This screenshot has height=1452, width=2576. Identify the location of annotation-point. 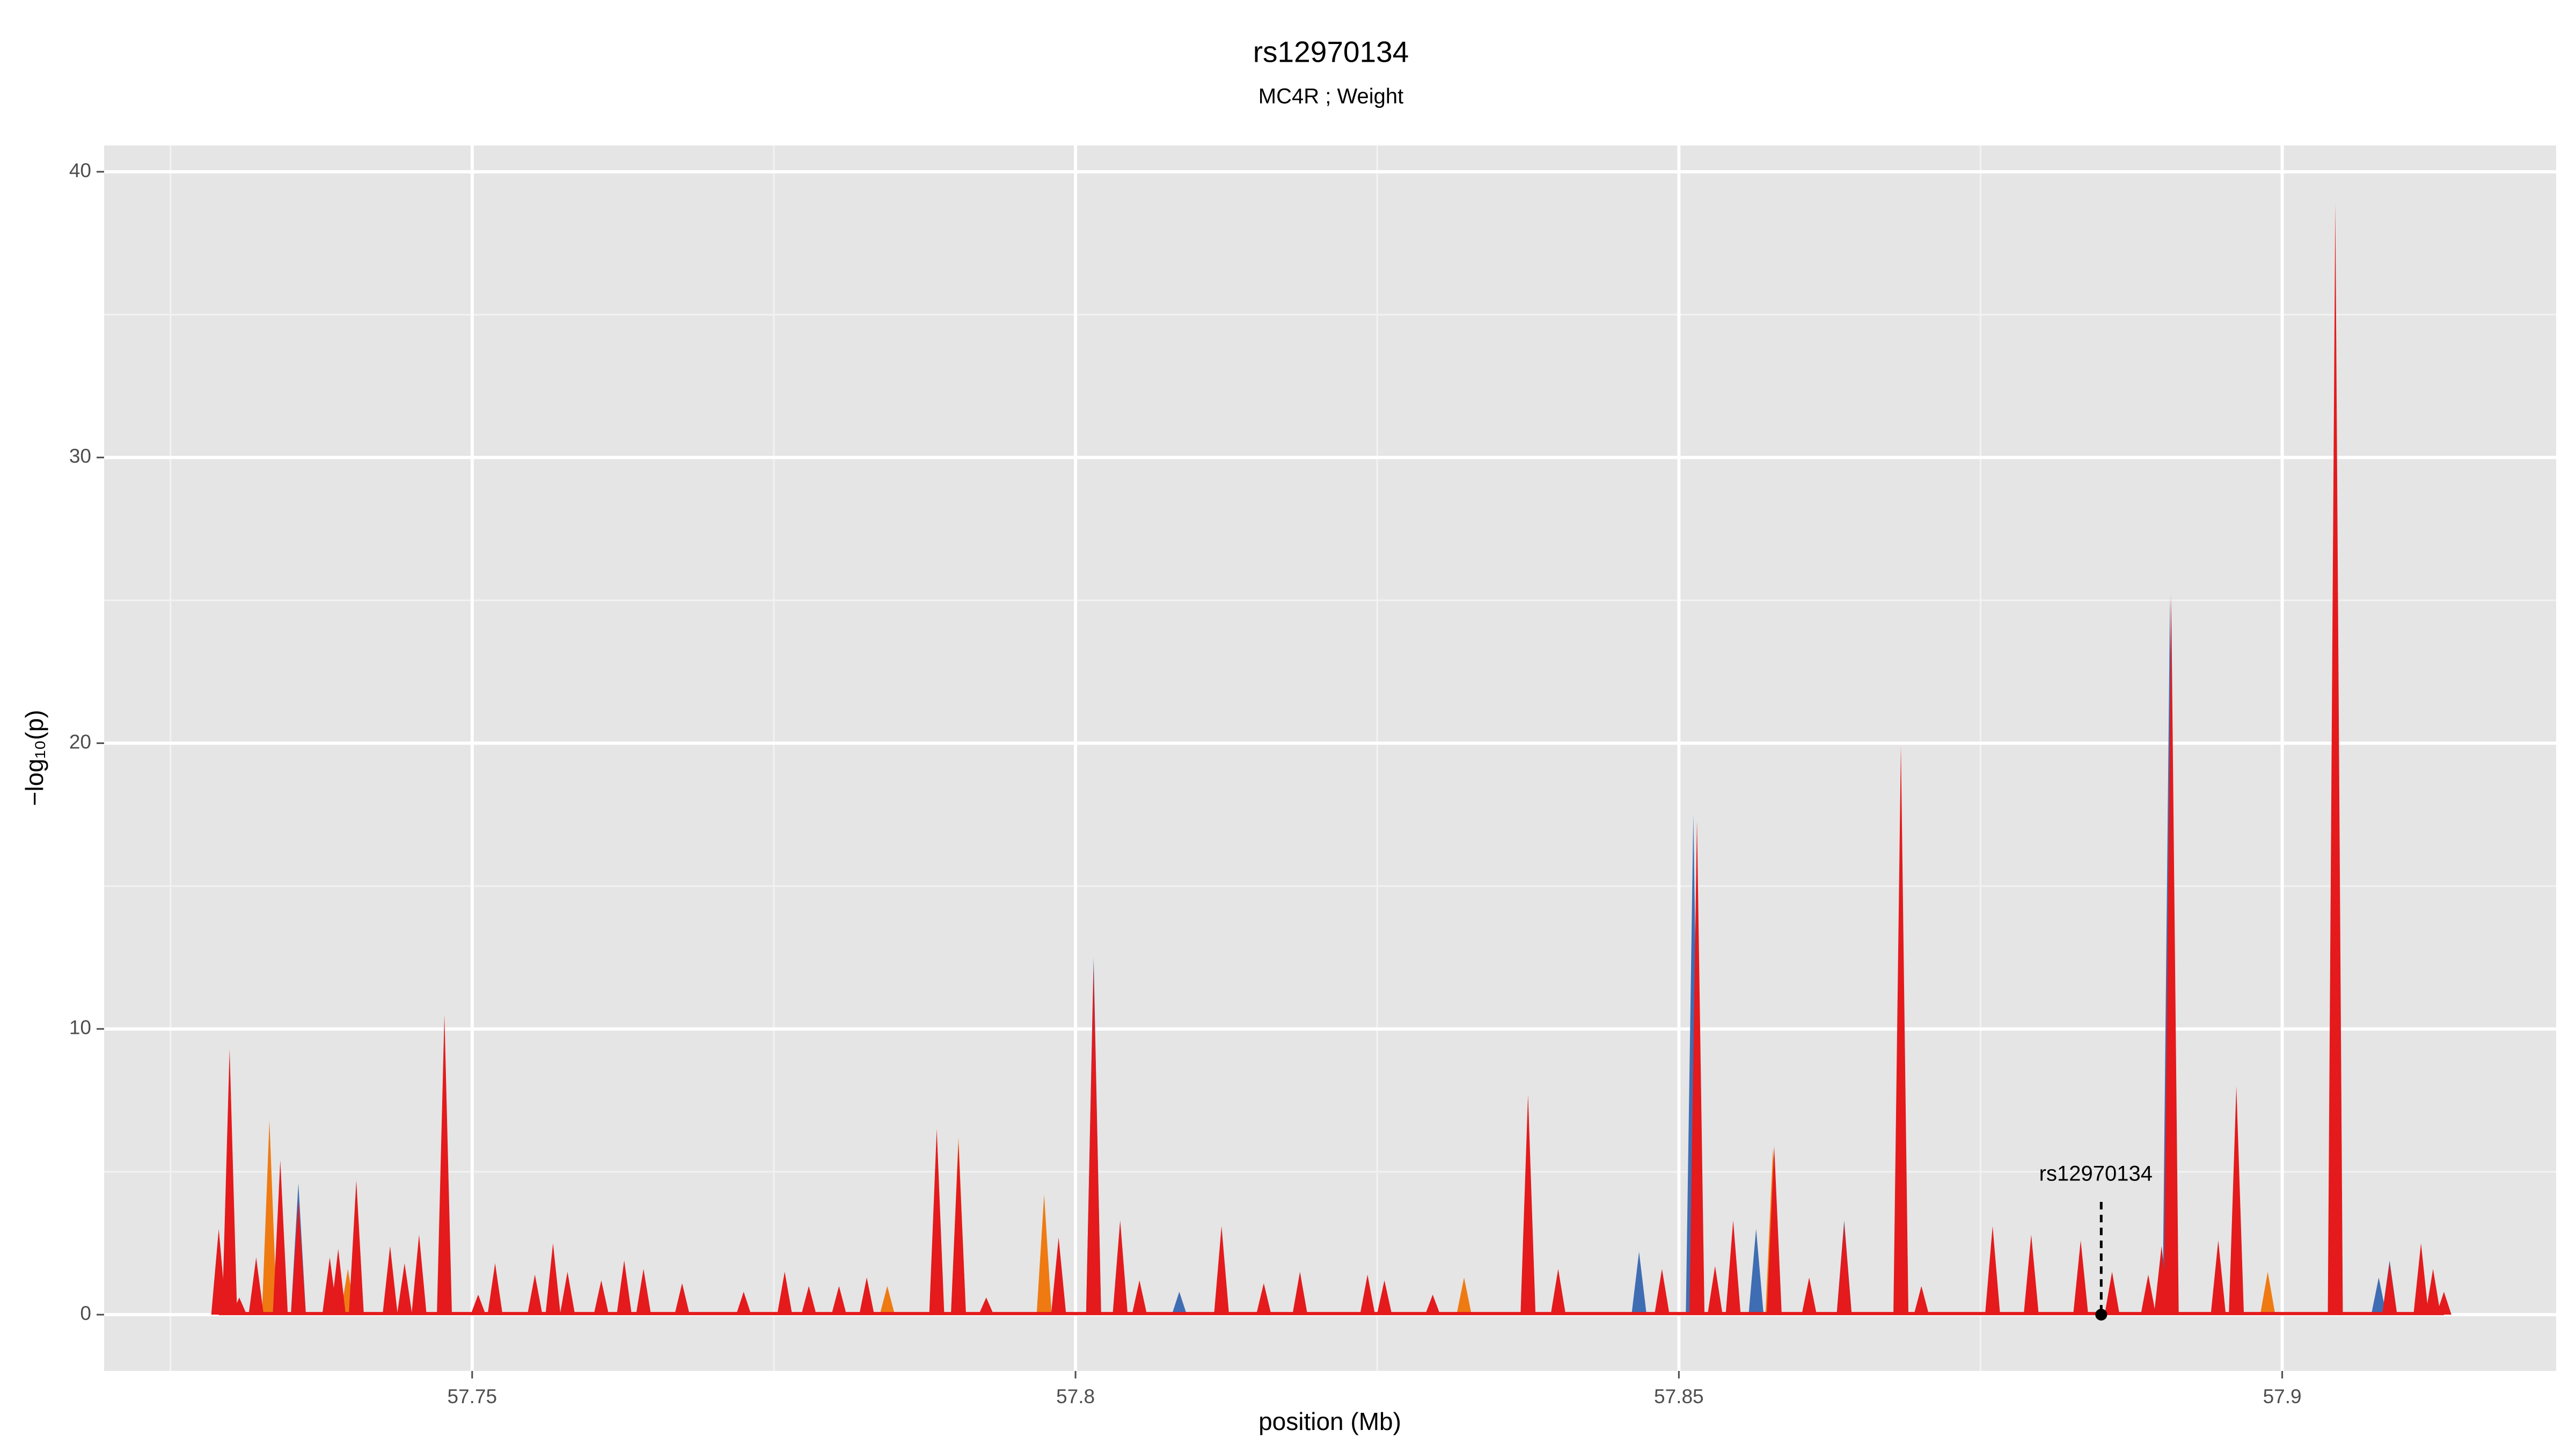
(2101, 1315).